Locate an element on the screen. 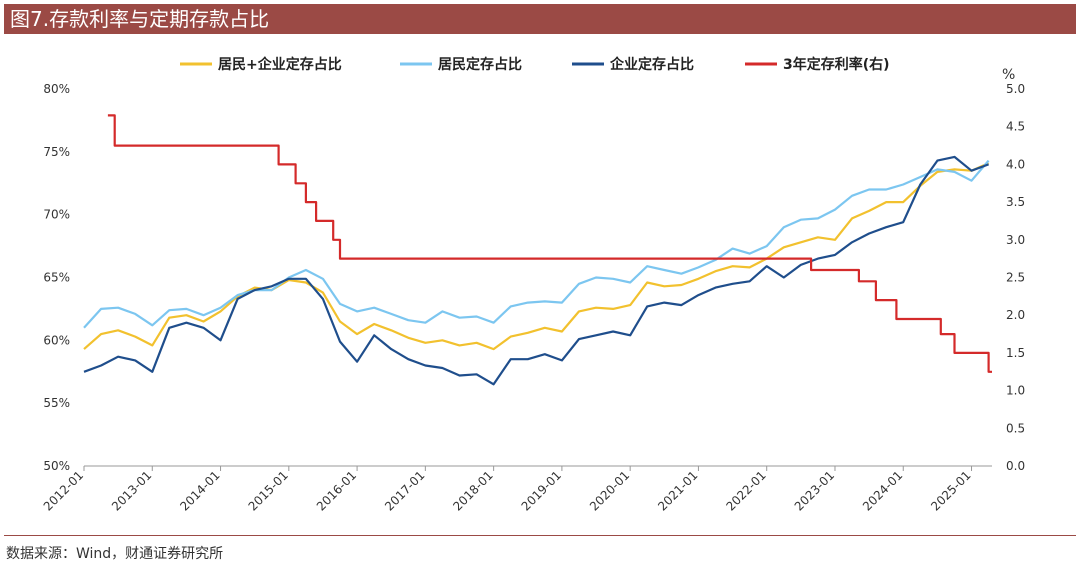  x-tick-label: 2012-01 is located at coordinates (63, 490).